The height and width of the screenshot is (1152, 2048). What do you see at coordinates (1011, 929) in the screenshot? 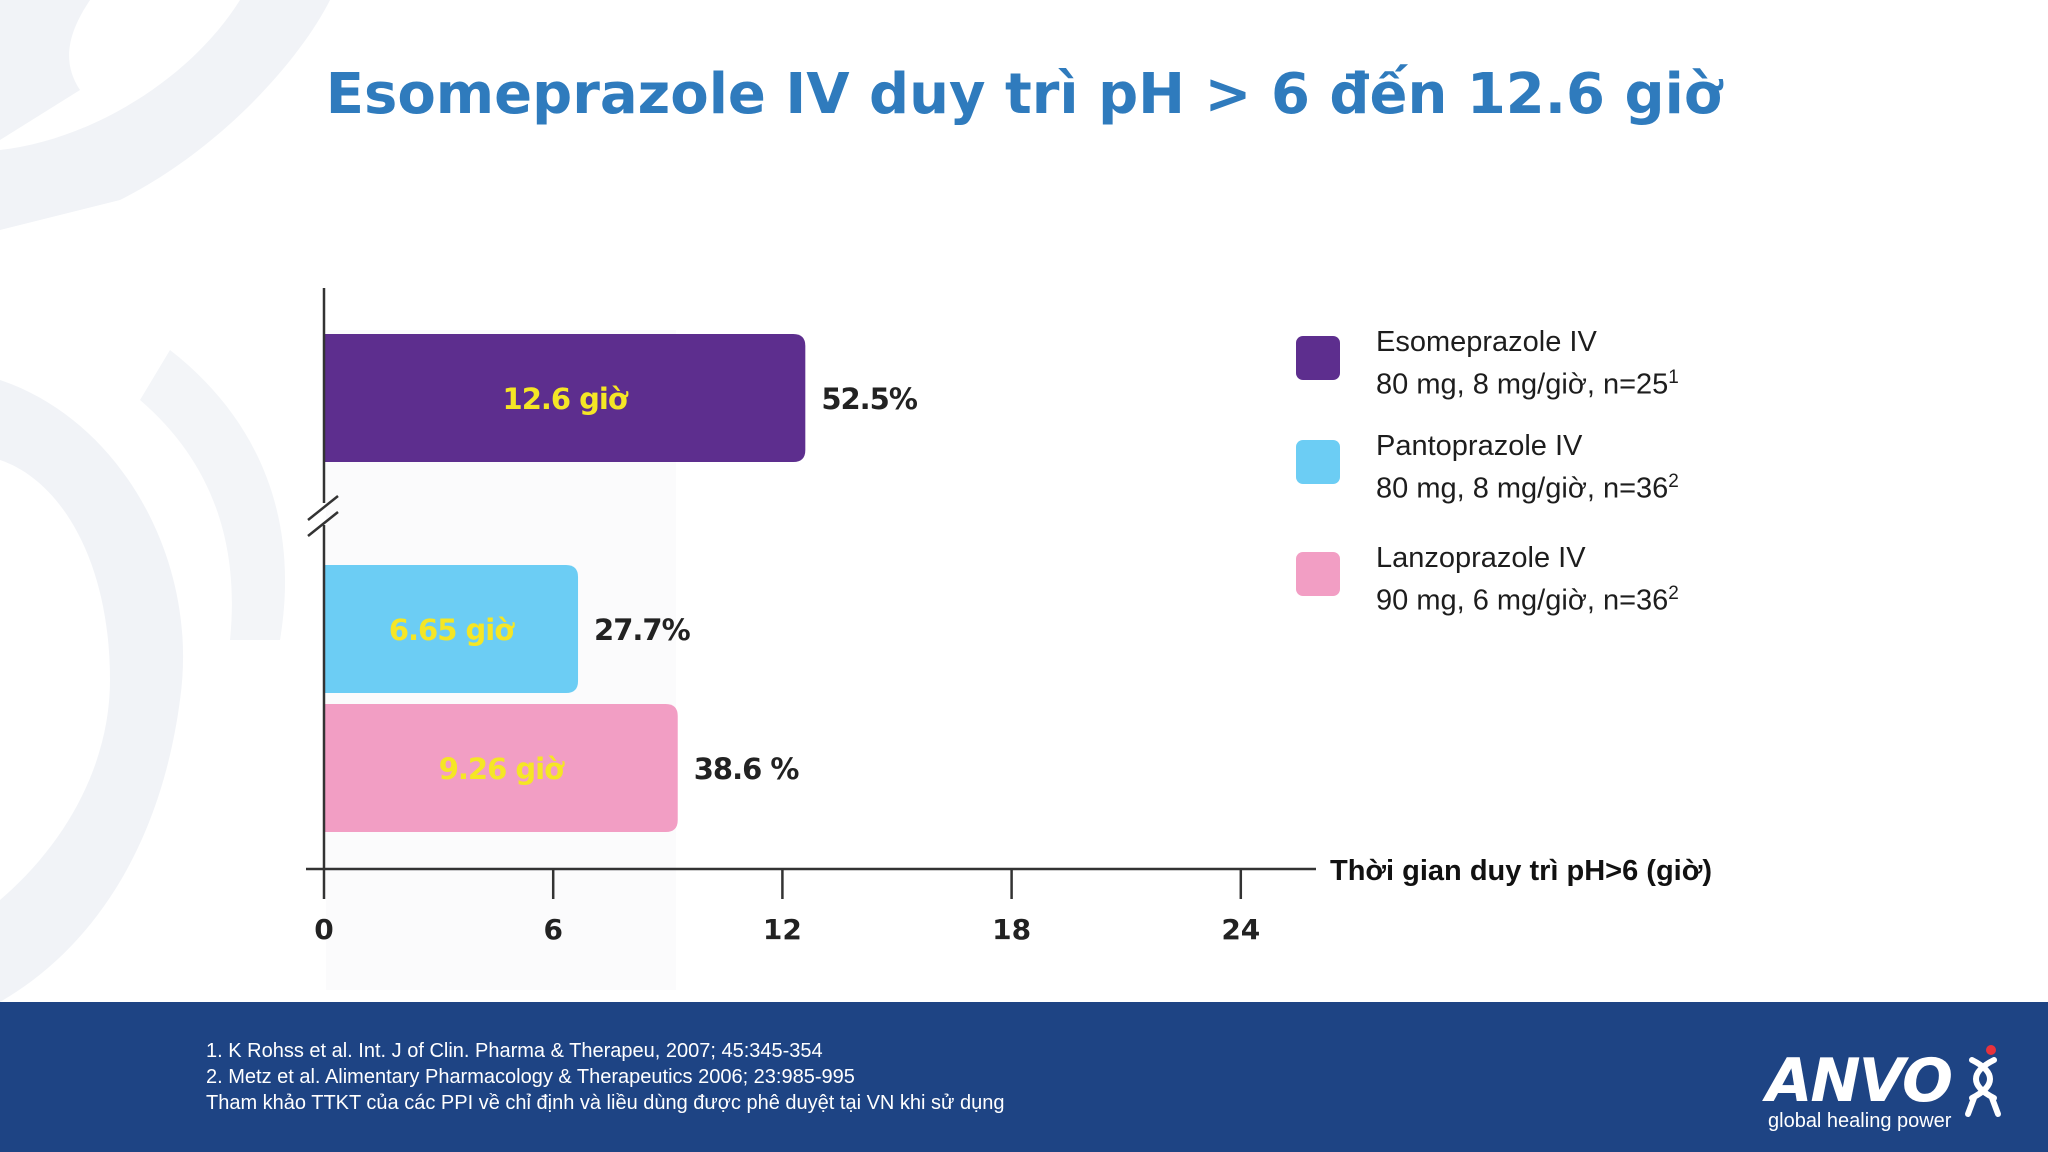
I see `x-tick-label-18: 18` at bounding box center [1011, 929].